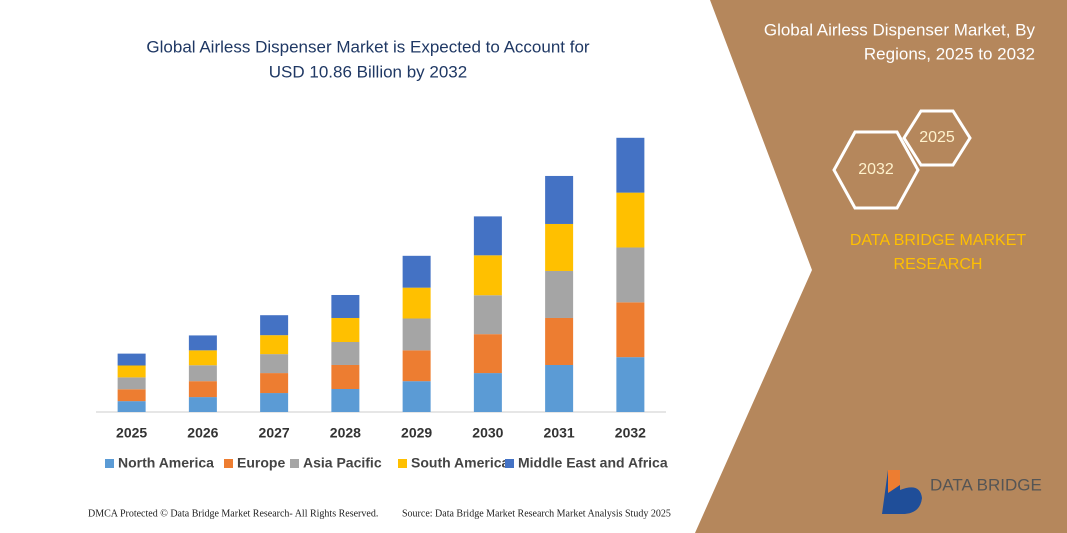 The height and width of the screenshot is (533, 1067). I want to click on hex-label: 2032, so click(876, 169).